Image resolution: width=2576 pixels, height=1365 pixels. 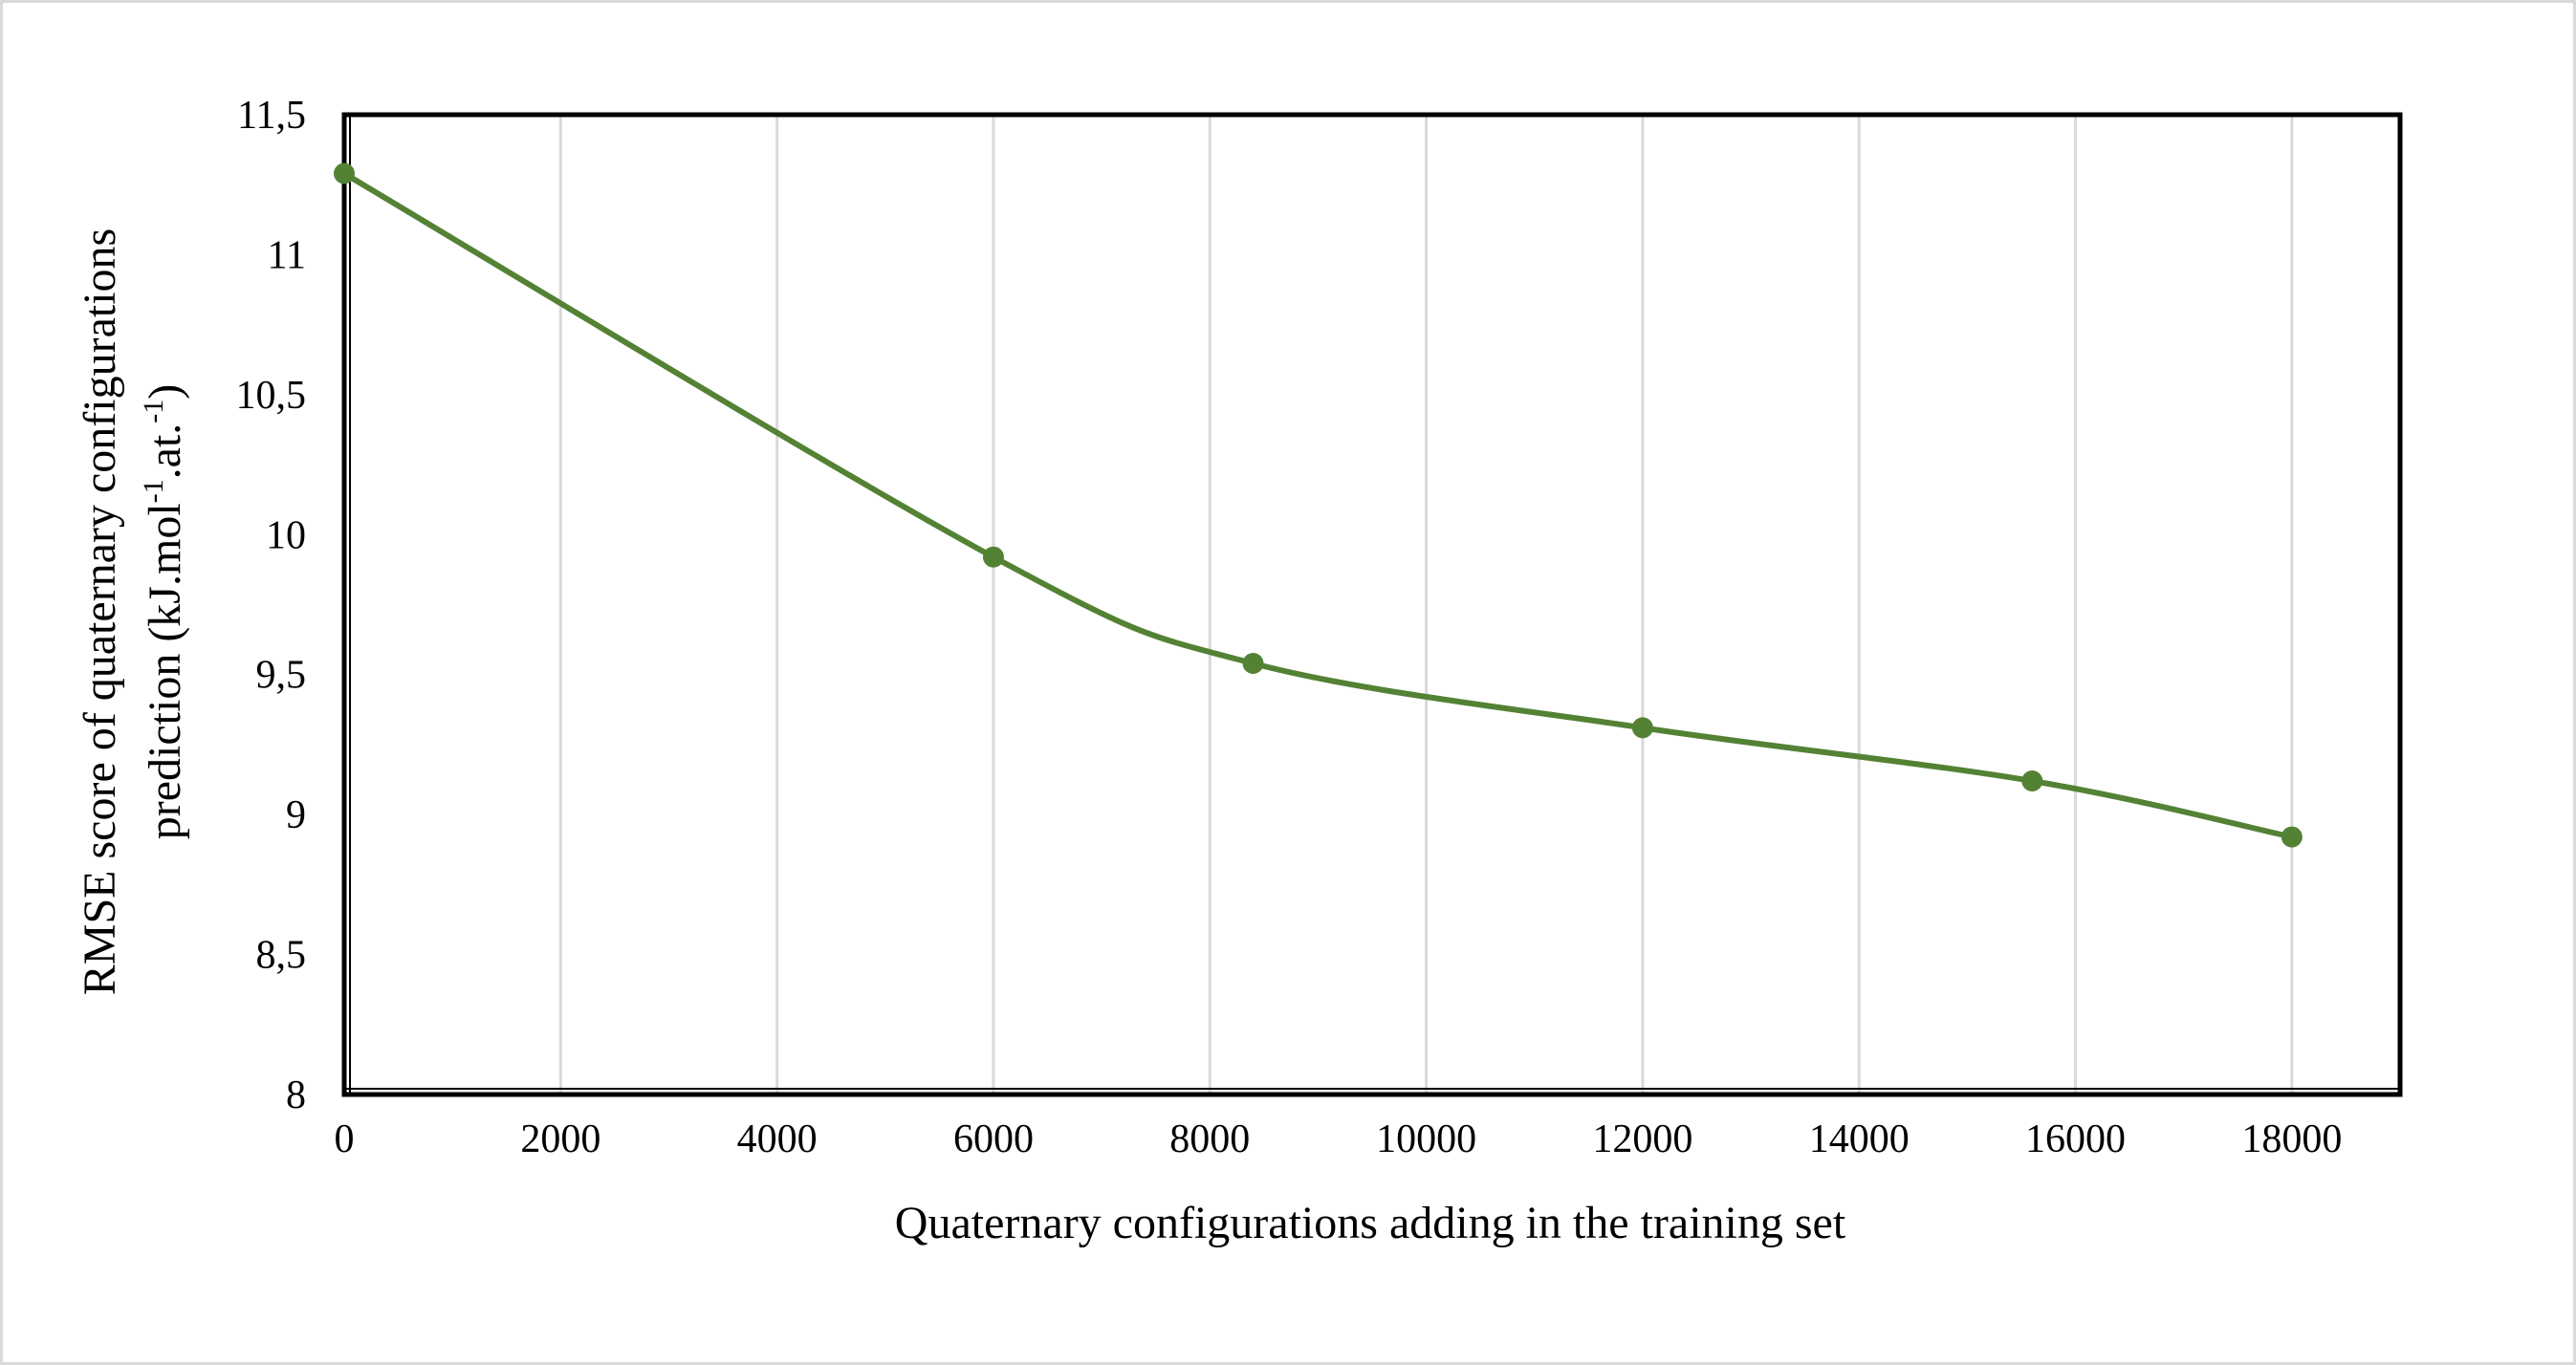 What do you see at coordinates (2075, 1139) in the screenshot?
I see `x-tick-label: 16000` at bounding box center [2075, 1139].